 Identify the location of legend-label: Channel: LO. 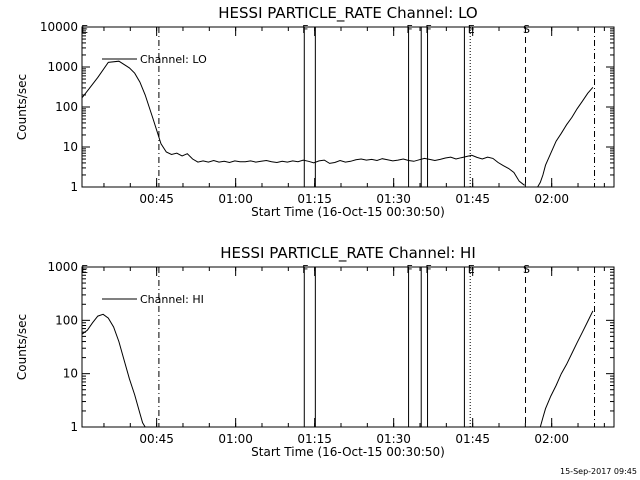
(173, 59).